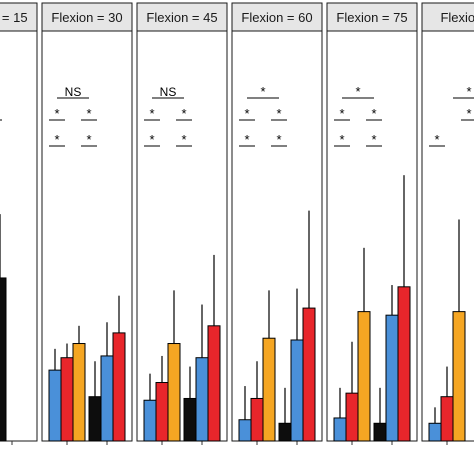 Image resolution: width=474 pixels, height=474 pixels. What do you see at coordinates (371, 17) in the screenshot?
I see `facet-strip-label: Flexion = 75` at bounding box center [371, 17].